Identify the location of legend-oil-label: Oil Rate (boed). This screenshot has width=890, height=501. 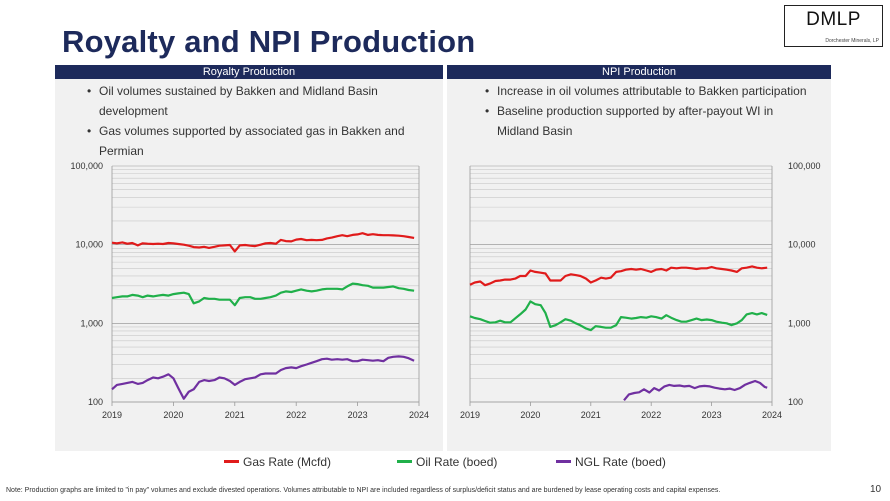
(457, 462).